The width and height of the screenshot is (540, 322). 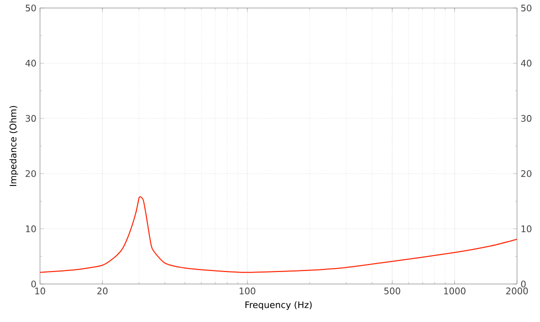 I want to click on y2-tick-label: 50, so click(x=526, y=8).